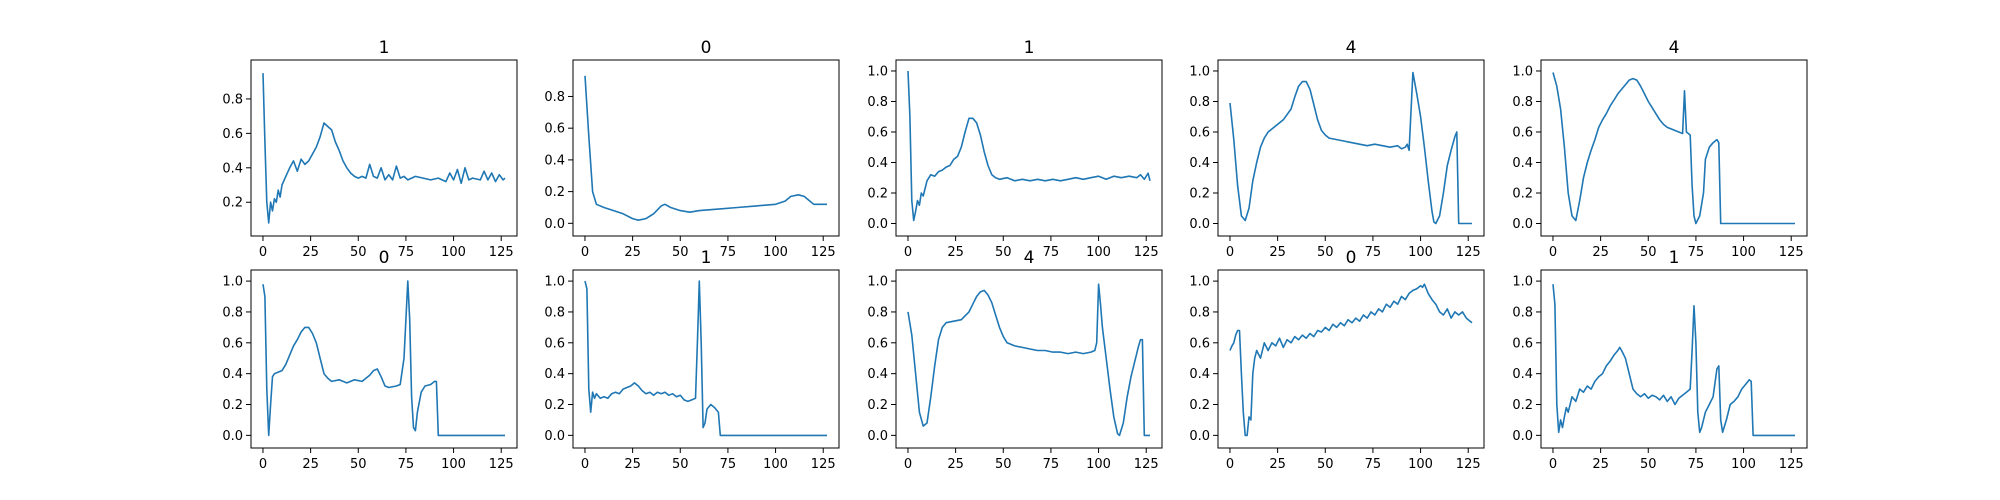 The height and width of the screenshot is (500, 2000). I want to click on subplot-9: 0 25 50 75 100 125 0.0 0.2 0.4 0.6 0.8 1.0 0, so click(1337, 360).